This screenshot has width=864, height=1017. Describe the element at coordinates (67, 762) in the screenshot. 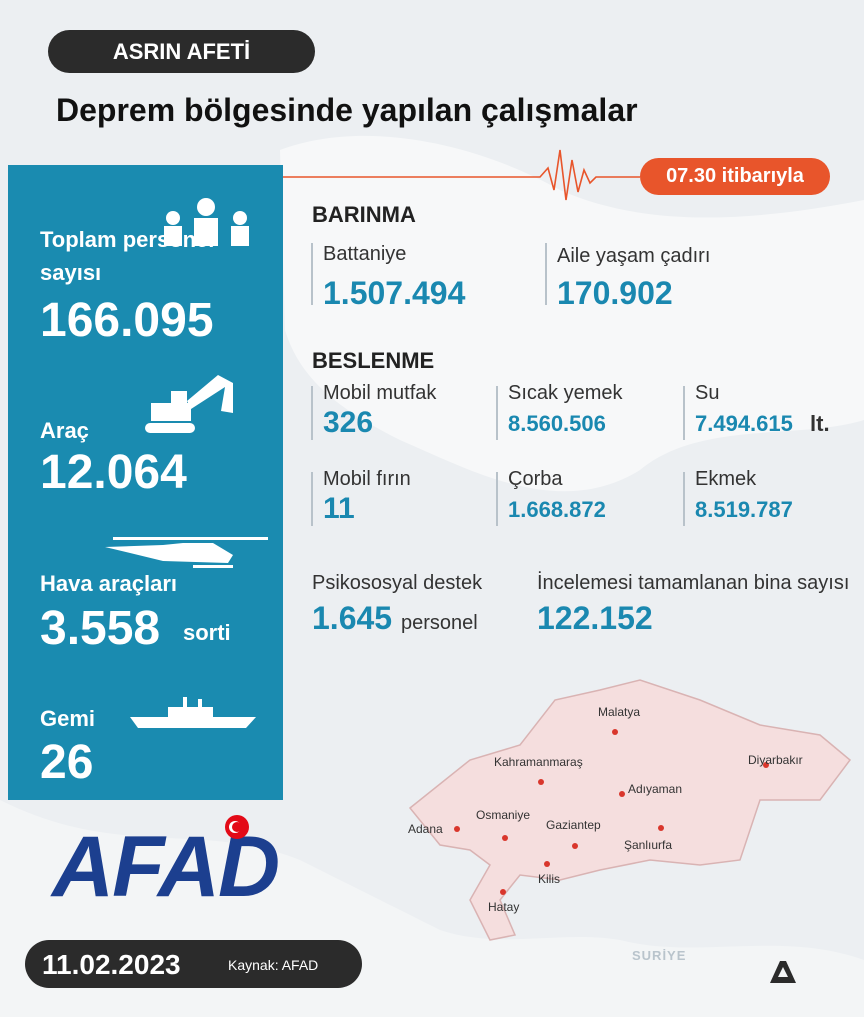

I see `stat-value: 26` at that location.